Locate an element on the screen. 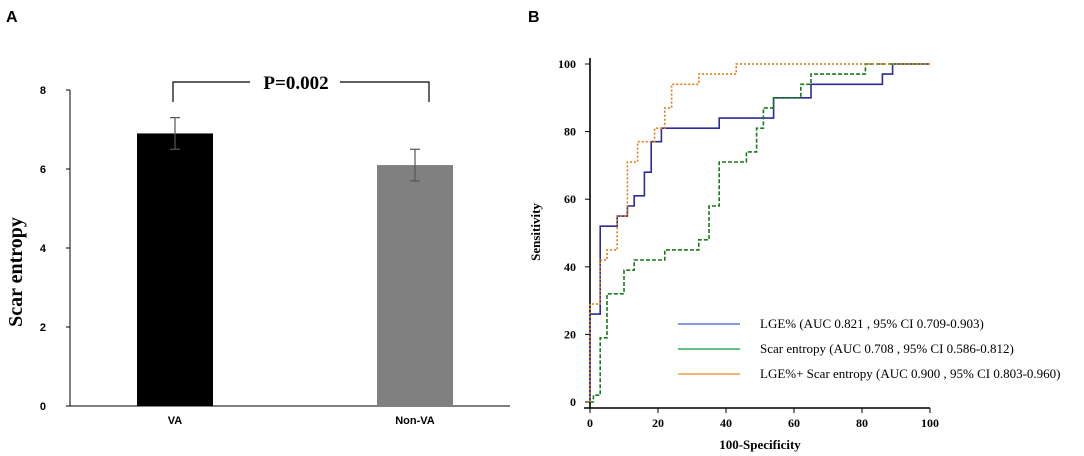 Image resolution: width=1084 pixels, height=456 pixels. panel-b-y-ticks: 0 20 40 60 80 100 is located at coordinates (574, 233).